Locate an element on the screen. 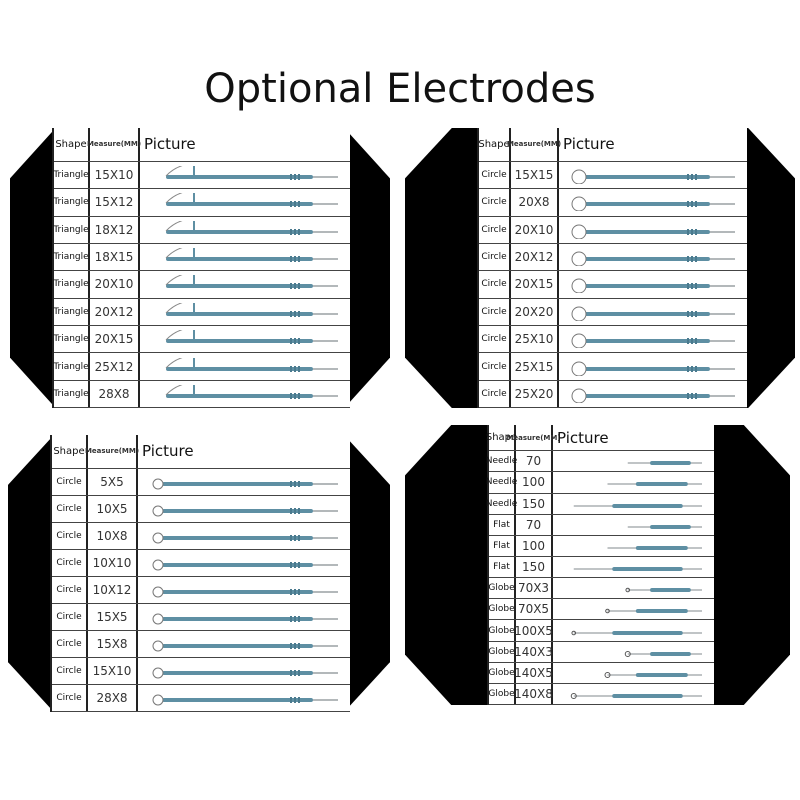 The height and width of the screenshot is (800, 800). measure-cell: 25X20 is located at coordinates (535, 394).